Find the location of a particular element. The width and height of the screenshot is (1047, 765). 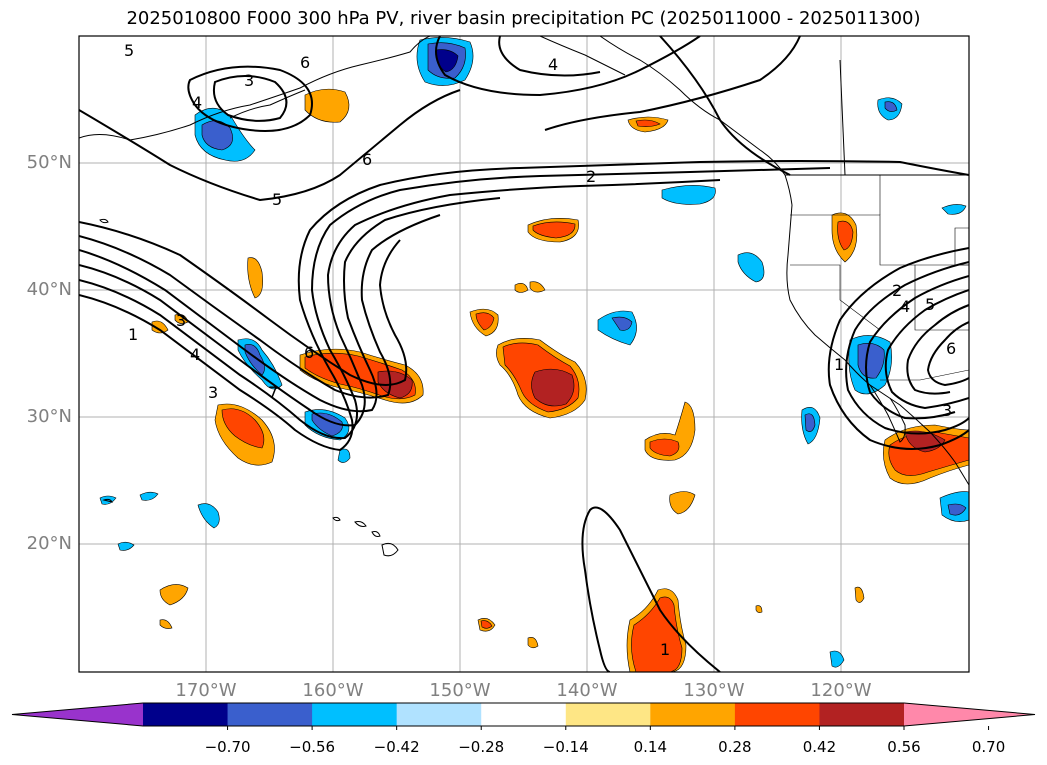

colorbar-tick-label: 0.56 is located at coordinates (904, 747).